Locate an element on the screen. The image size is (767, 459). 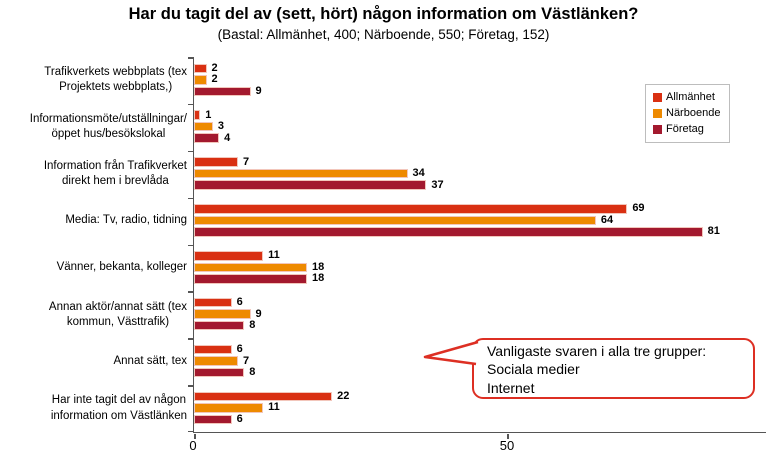
legend: Allmänhet Närboende Företag is located at coordinates (688, 113).